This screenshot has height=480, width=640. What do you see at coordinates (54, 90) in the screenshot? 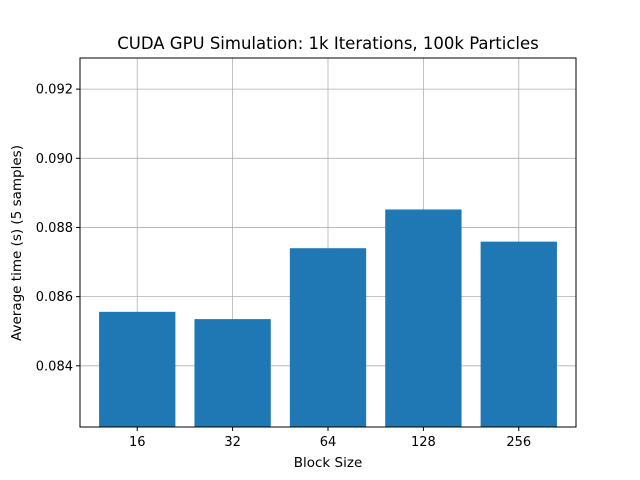
I see `y-tick-label: 0.092` at bounding box center [54, 90].